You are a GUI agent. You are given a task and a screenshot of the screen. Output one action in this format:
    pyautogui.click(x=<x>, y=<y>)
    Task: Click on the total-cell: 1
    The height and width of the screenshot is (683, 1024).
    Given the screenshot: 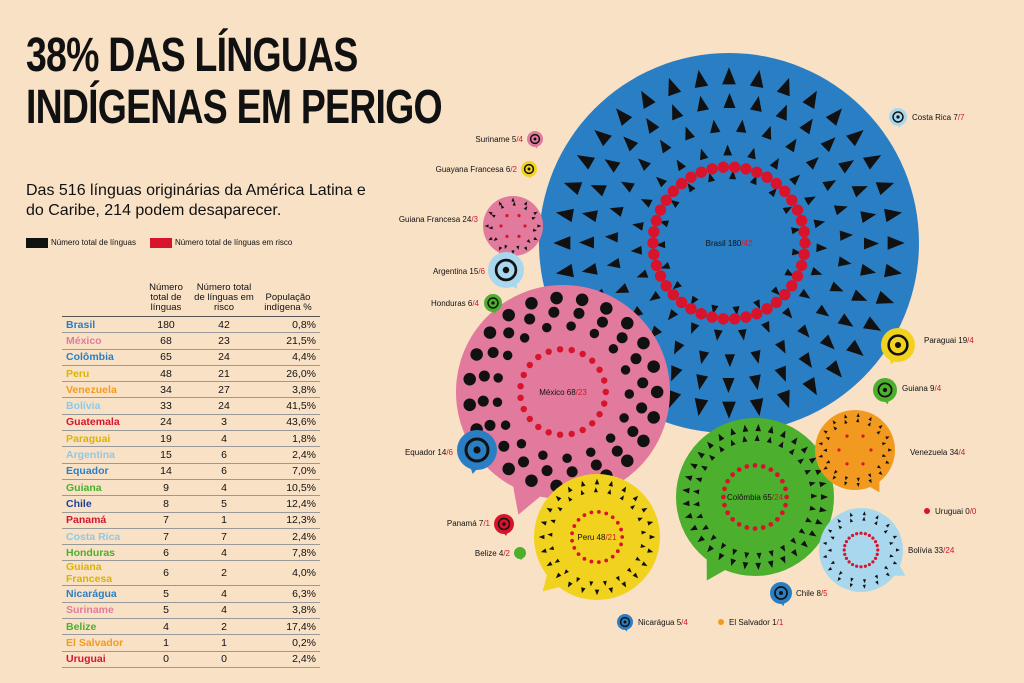 What is the action you would take?
    pyautogui.click(x=166, y=643)
    